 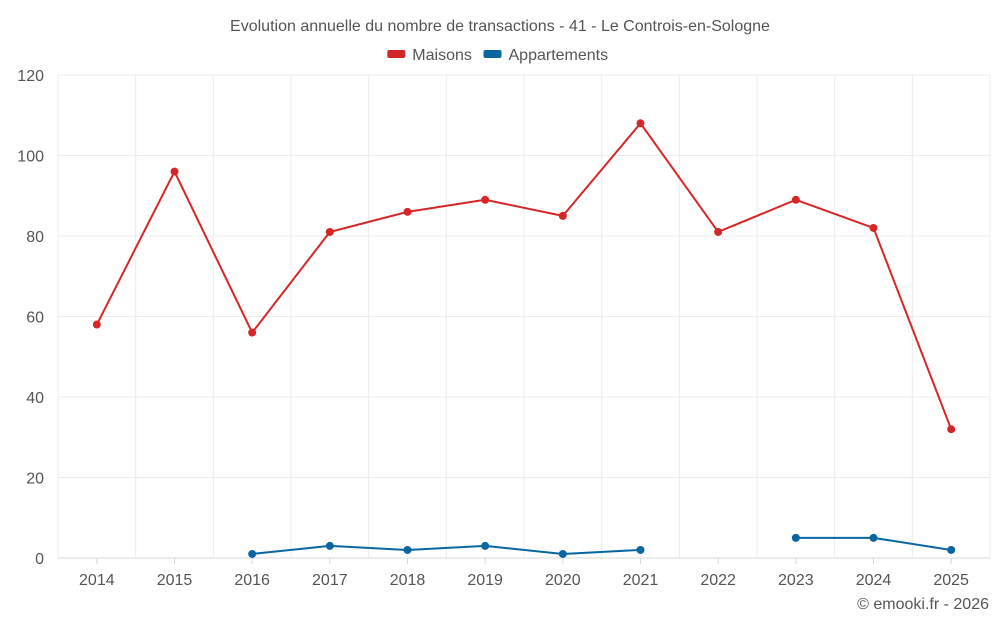 I want to click on legend: Maisons Appartements, so click(x=497, y=55).